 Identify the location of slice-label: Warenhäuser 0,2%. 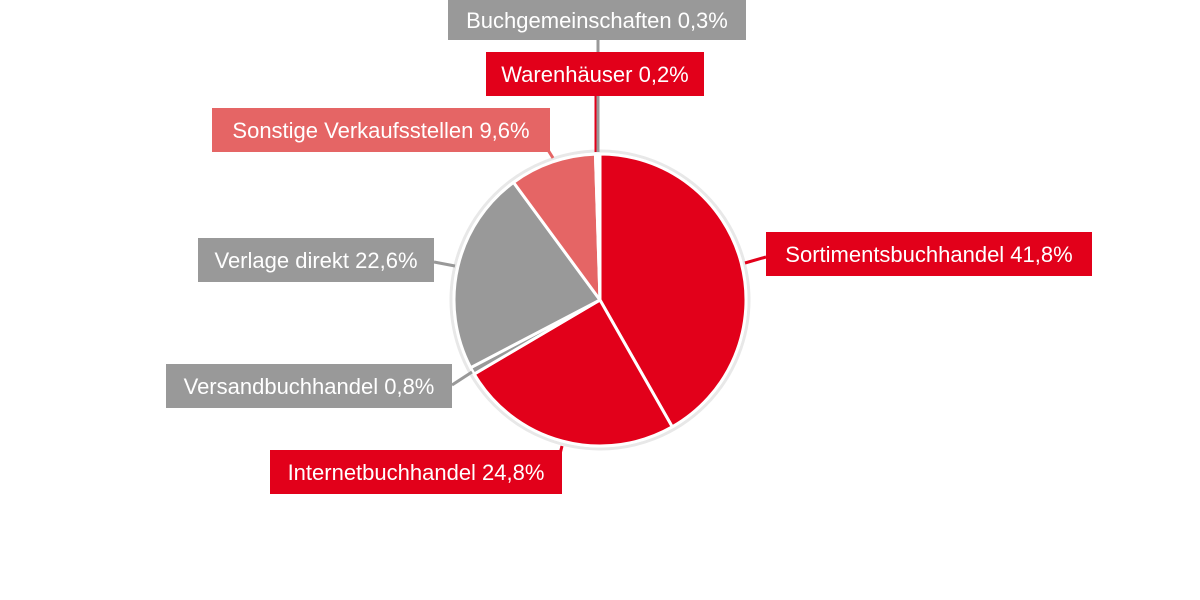
(595, 74).